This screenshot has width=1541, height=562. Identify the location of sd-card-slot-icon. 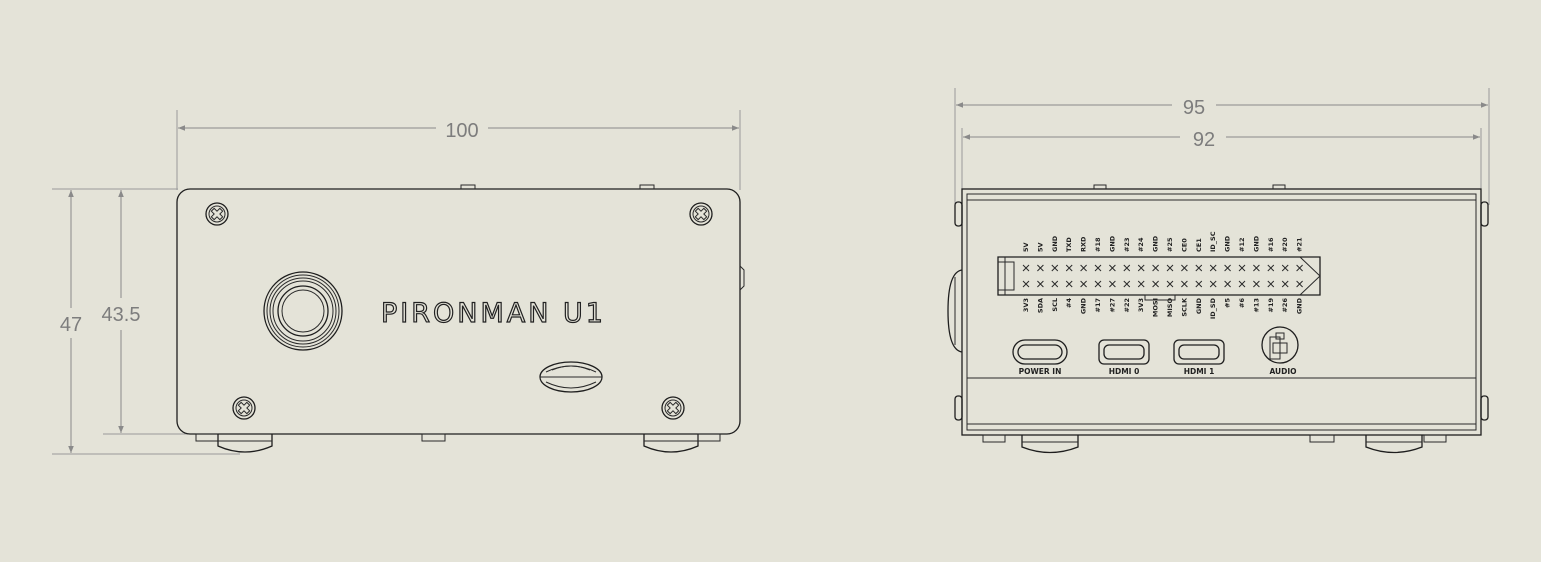
(571, 377).